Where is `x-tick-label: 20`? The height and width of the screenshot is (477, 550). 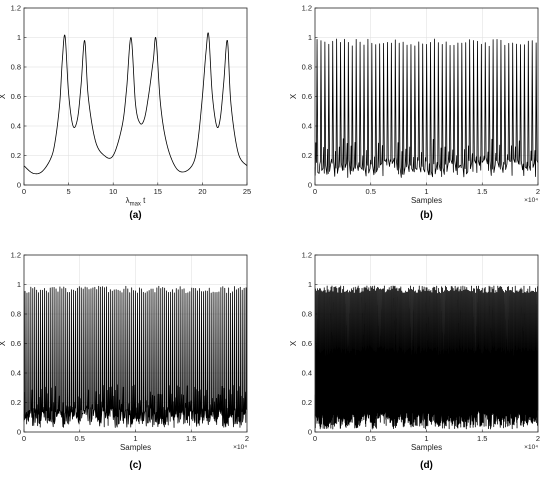 x-tick-label: 20 is located at coordinates (202, 191).